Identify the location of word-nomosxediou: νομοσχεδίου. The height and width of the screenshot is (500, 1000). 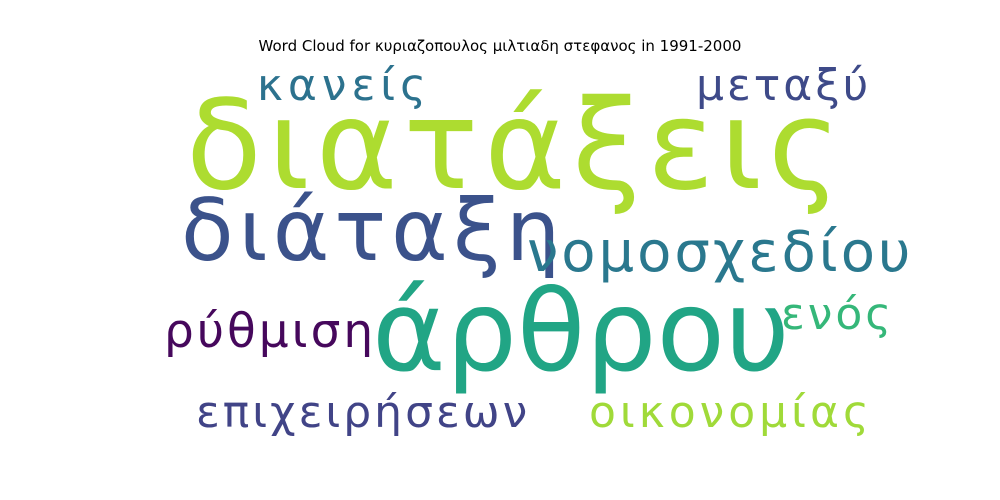
(720, 252).